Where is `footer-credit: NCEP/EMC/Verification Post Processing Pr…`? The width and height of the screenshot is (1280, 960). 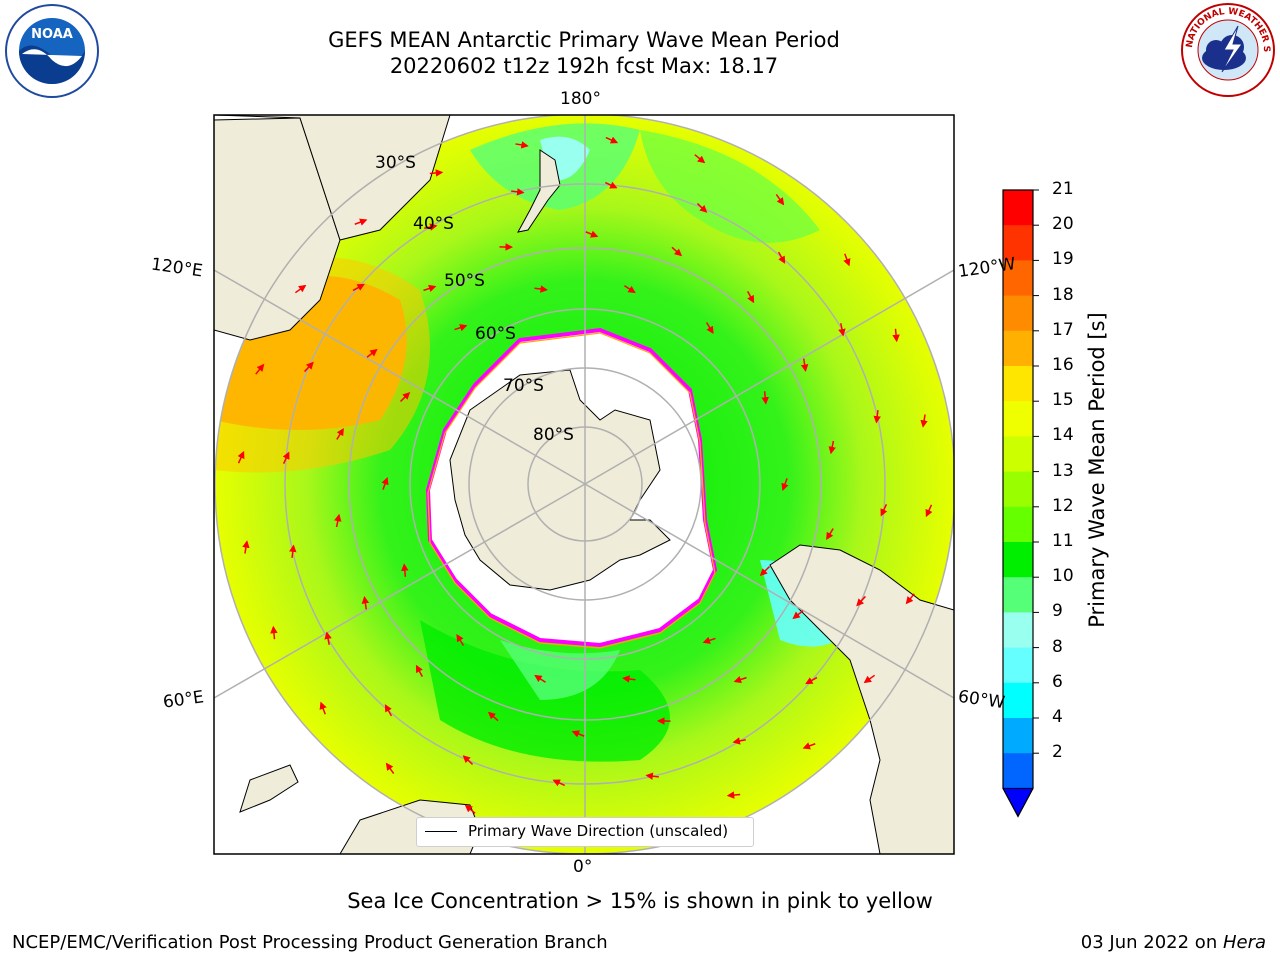
footer-credit: NCEP/EMC/Verification Post Processing Pr… is located at coordinates (310, 942).